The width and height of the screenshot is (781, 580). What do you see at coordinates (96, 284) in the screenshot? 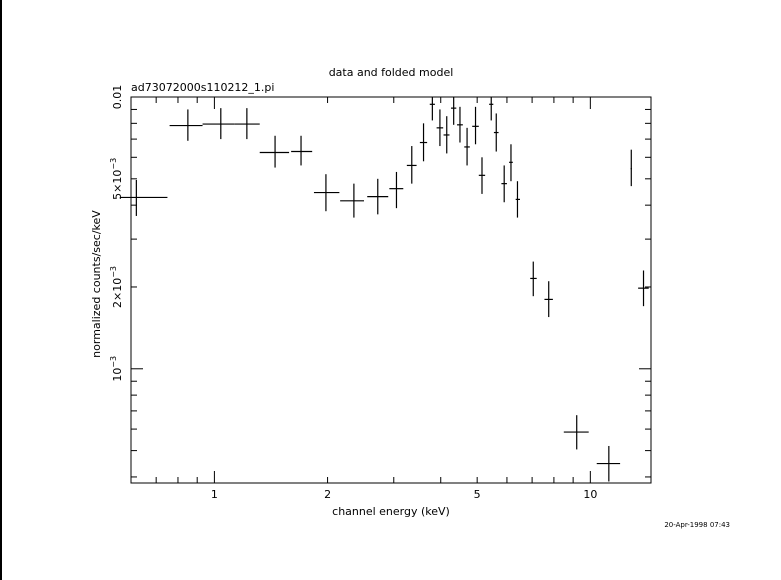
I see `y-axis-label: normalized counts/sec/keV` at bounding box center [96, 284].